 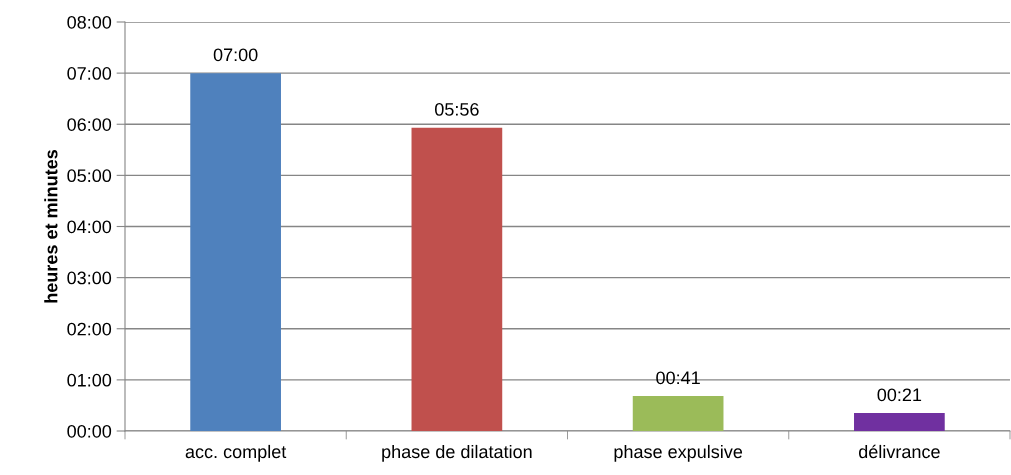 What do you see at coordinates (89, 73) in the screenshot?
I see `y-tick-label: 07:00` at bounding box center [89, 73].